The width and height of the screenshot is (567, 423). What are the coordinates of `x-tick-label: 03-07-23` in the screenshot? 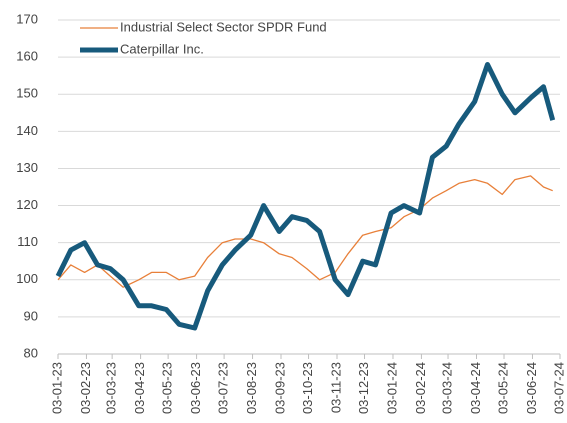 It's located at (223, 388).